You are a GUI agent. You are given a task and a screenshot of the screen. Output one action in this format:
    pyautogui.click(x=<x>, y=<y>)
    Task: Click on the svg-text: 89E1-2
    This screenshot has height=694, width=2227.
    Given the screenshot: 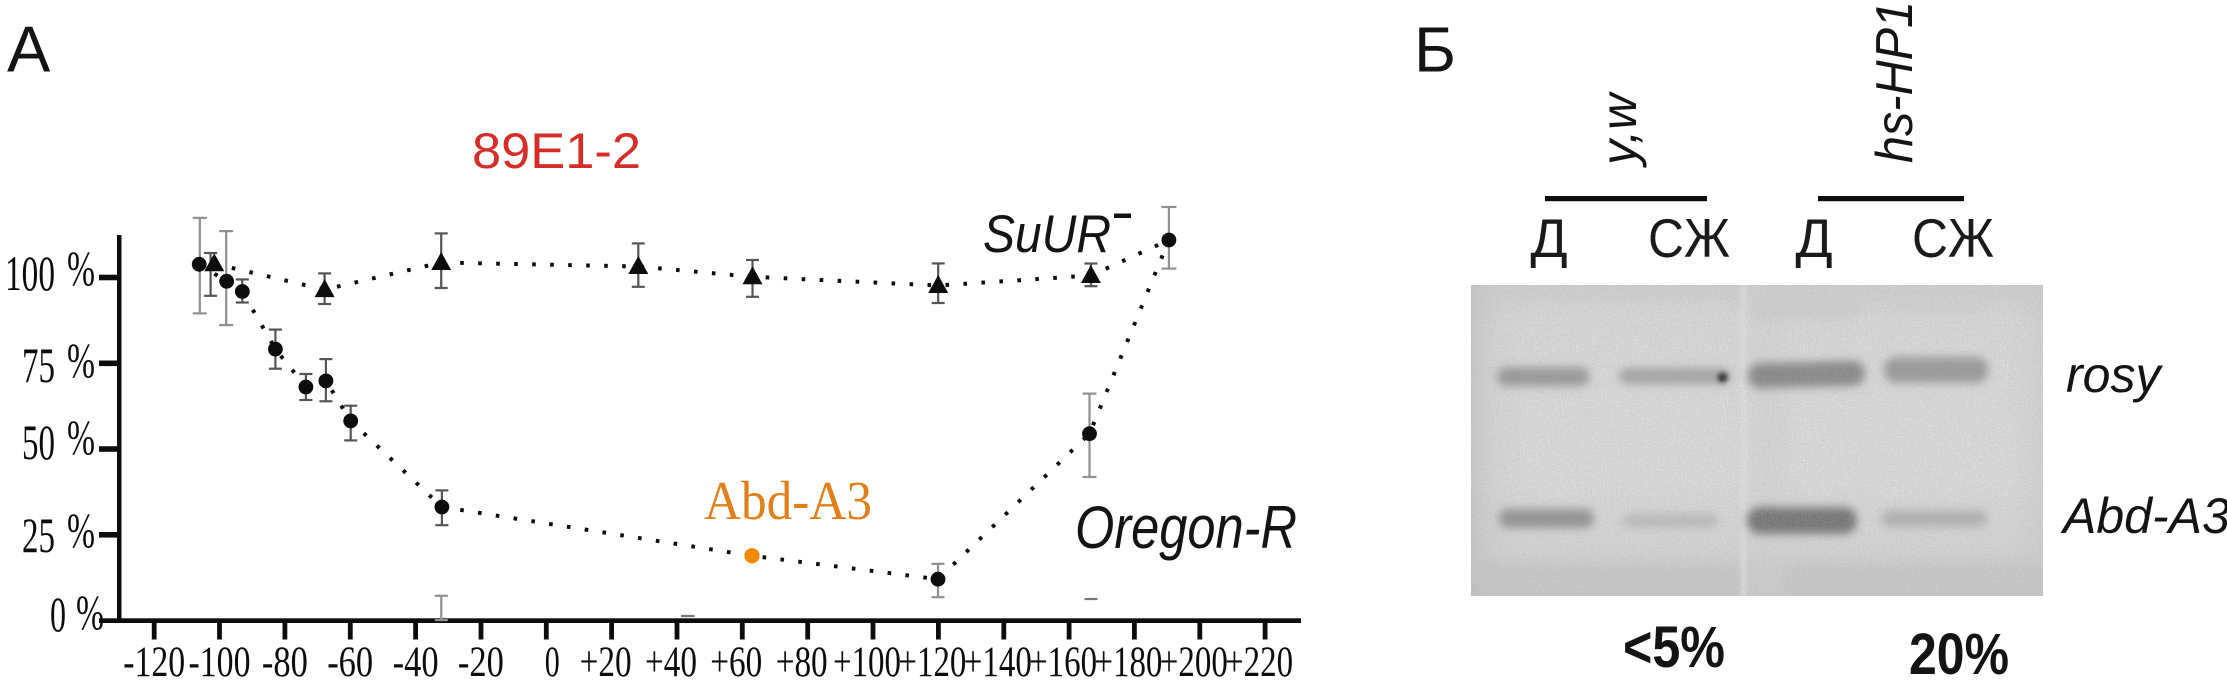 What is the action you would take?
    pyautogui.click(x=556, y=151)
    